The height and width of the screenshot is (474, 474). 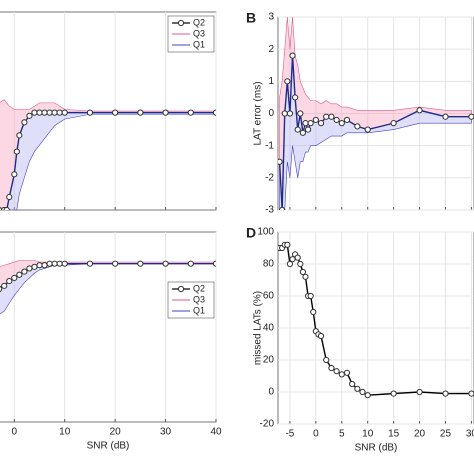 I want to click on x-tick-label: 15, so click(x=394, y=434).